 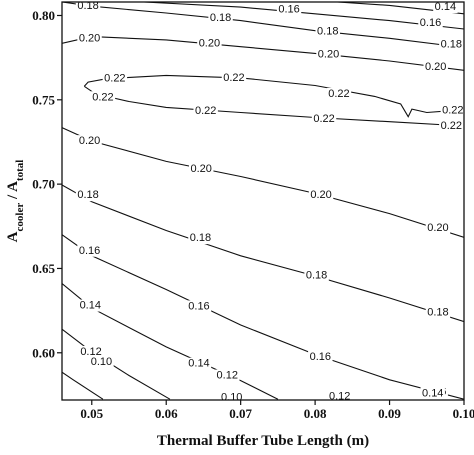 I want to click on contour-label-2-2: 0.18, so click(x=327, y=31).